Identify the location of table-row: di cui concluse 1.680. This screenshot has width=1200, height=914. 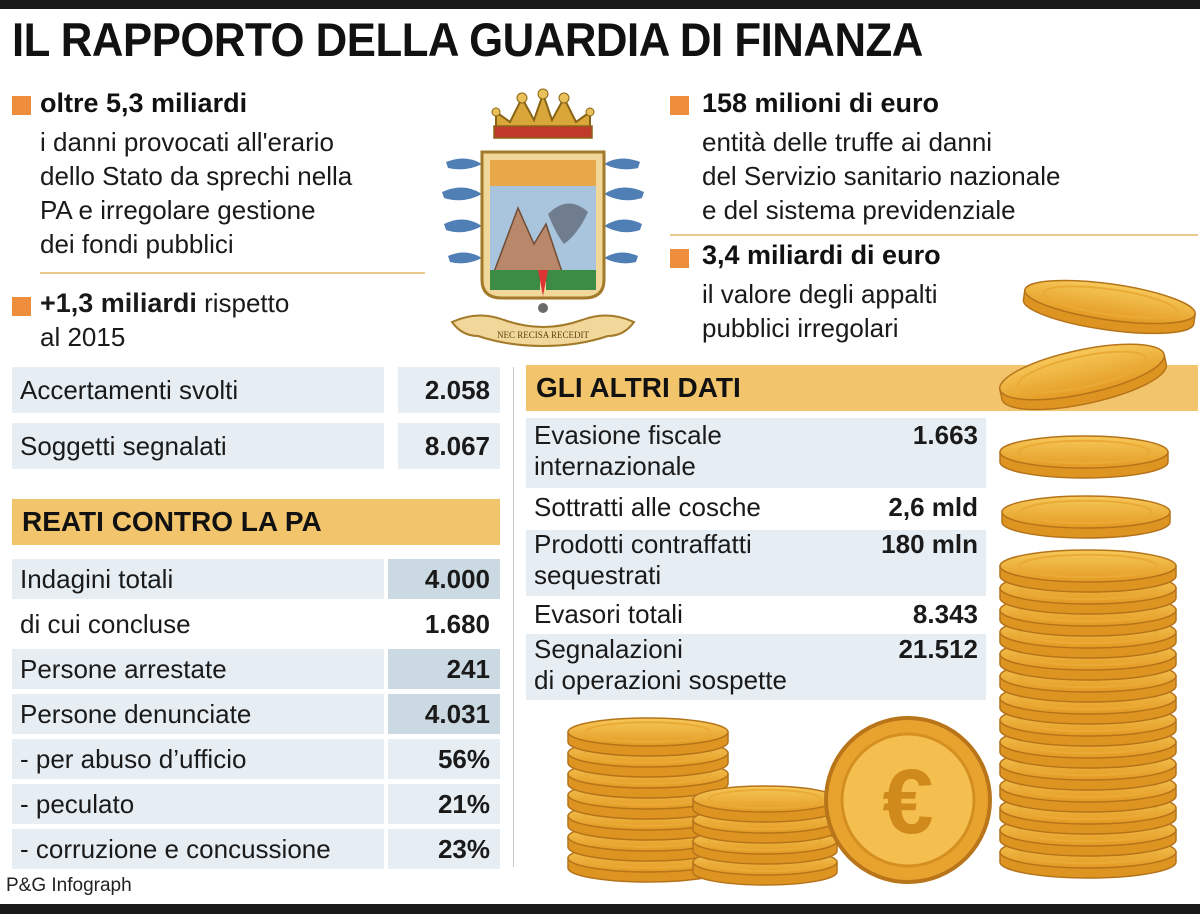
(256, 624).